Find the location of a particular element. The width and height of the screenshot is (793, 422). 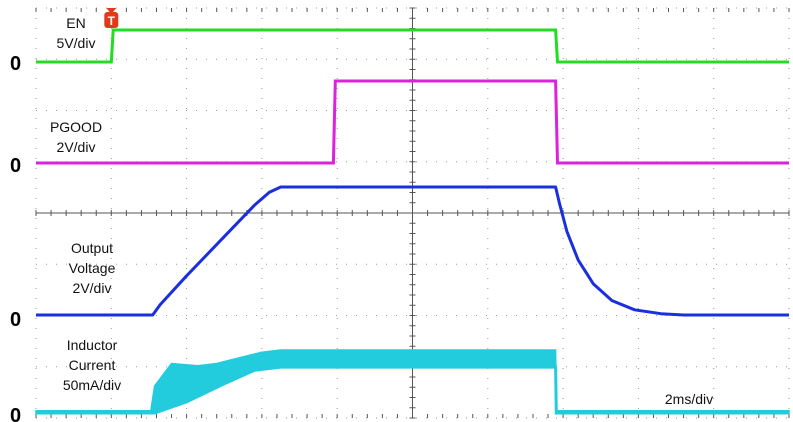

il-channel-label: 50mA/div is located at coordinates (92, 385).